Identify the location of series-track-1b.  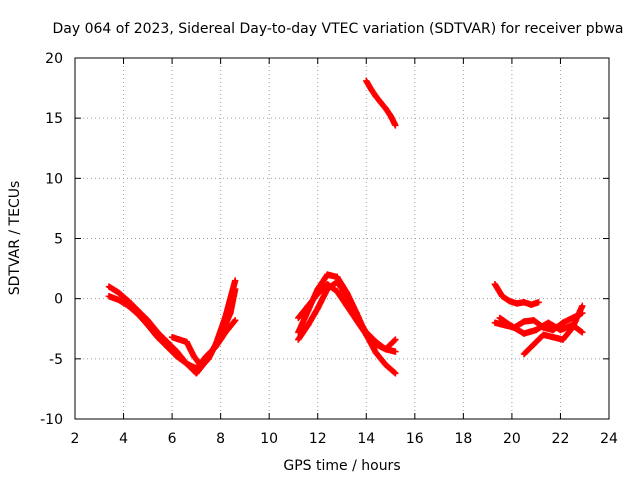
(172, 332).